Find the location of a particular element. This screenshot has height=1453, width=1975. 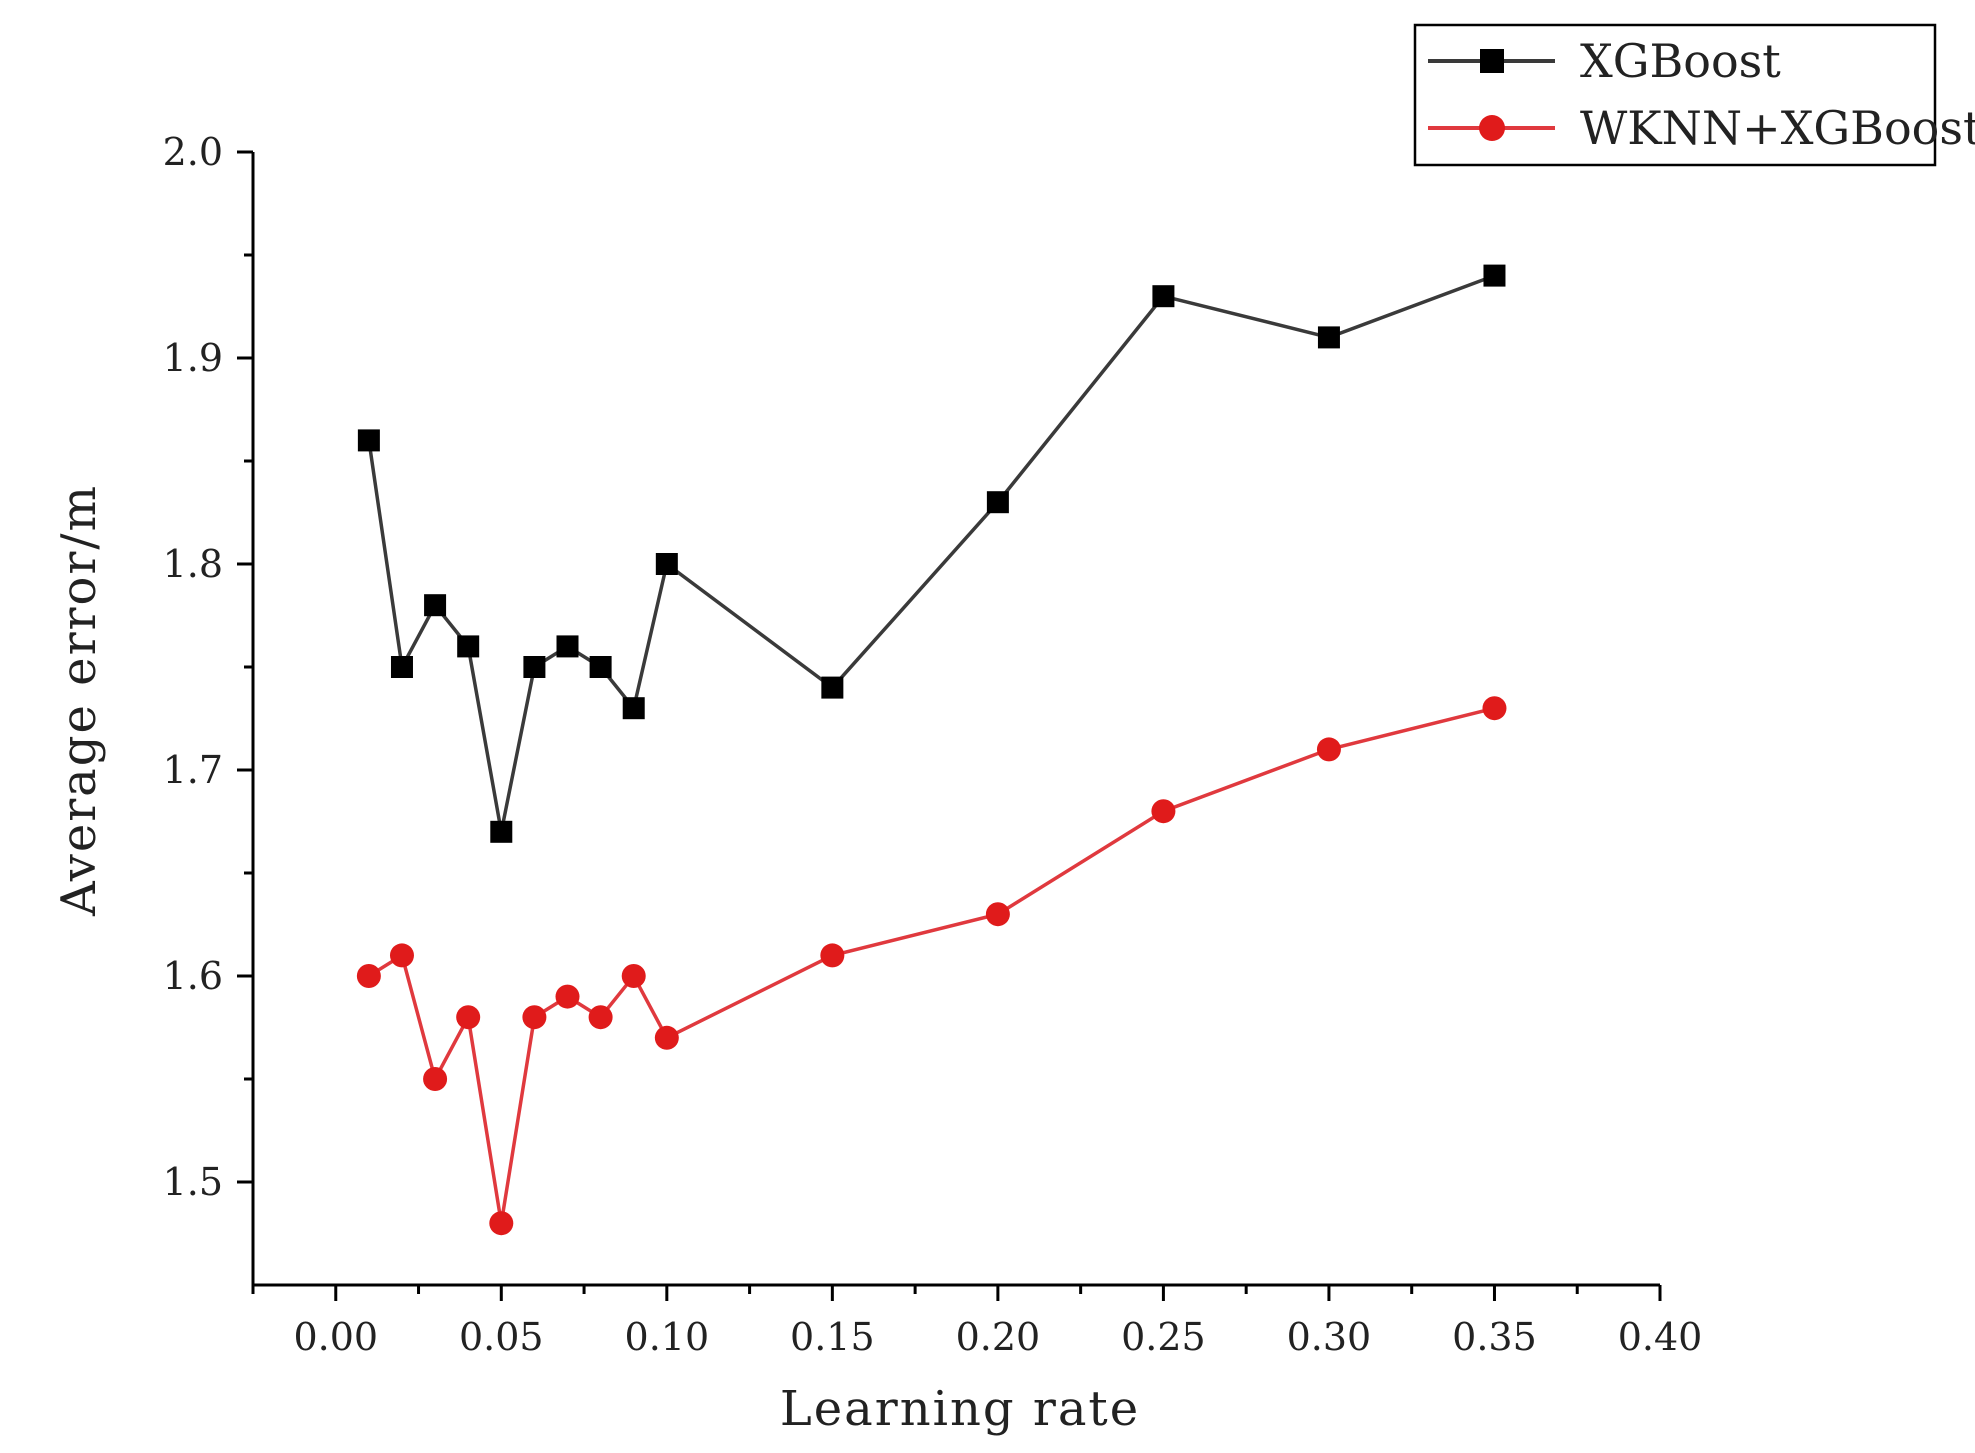

legend-square-marker is located at coordinates (1492, 61).